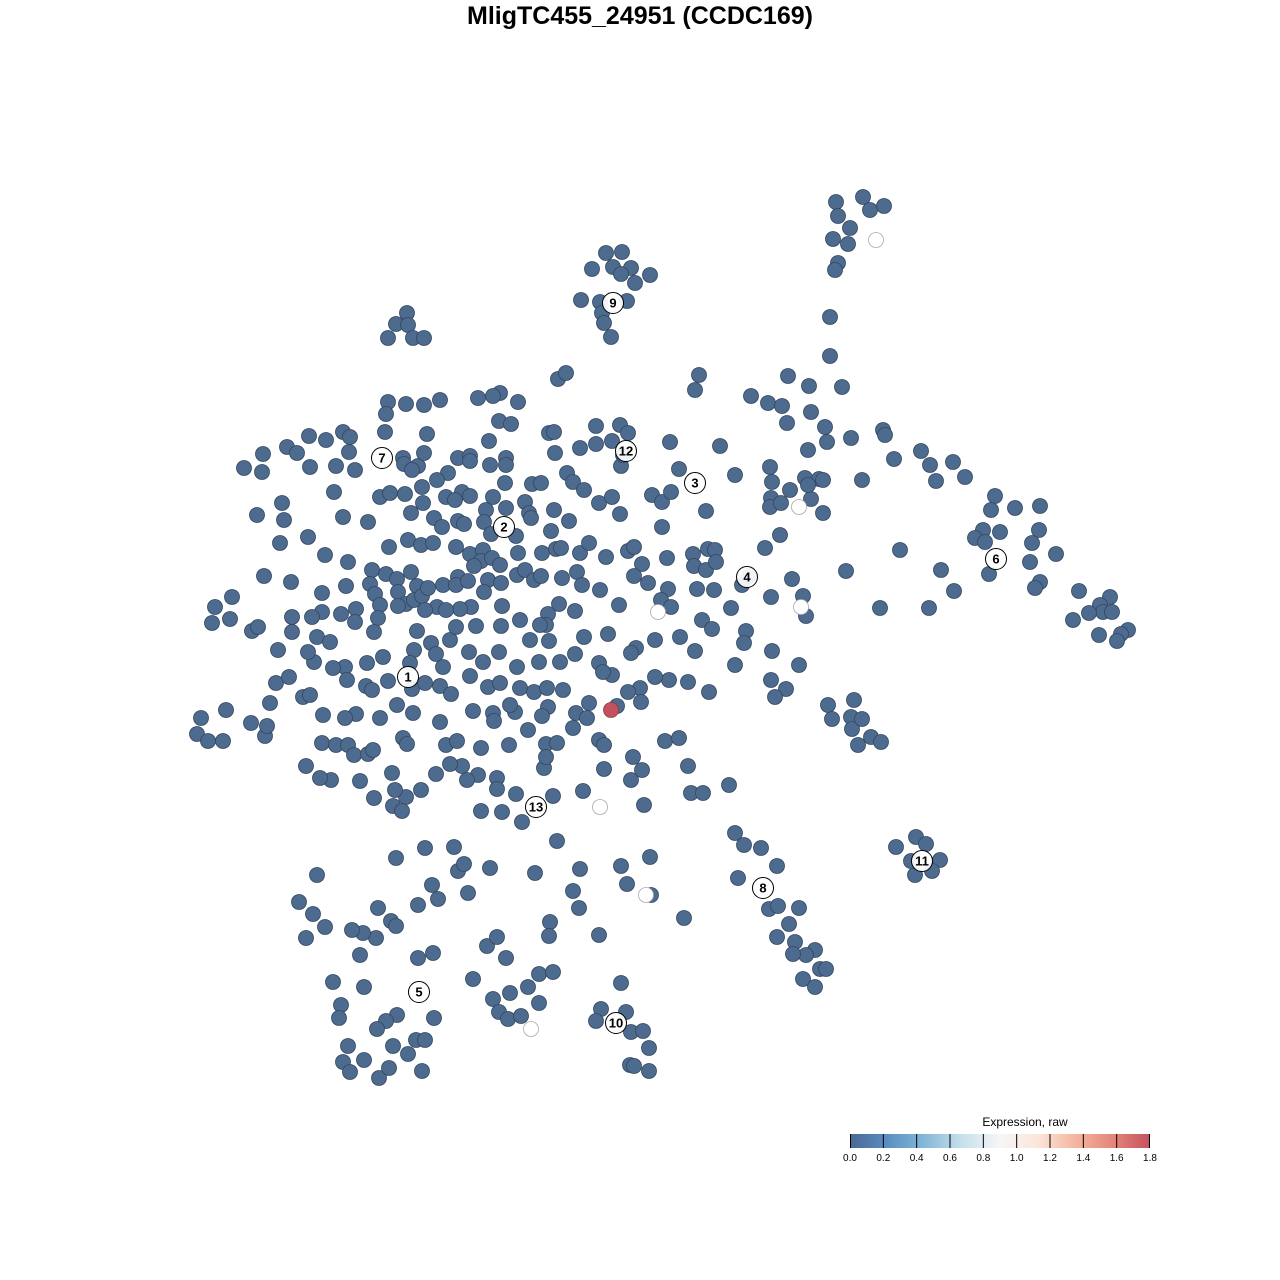 The width and height of the screenshot is (1280, 1280). I want to click on cluster-label-text: 6, so click(995, 559).